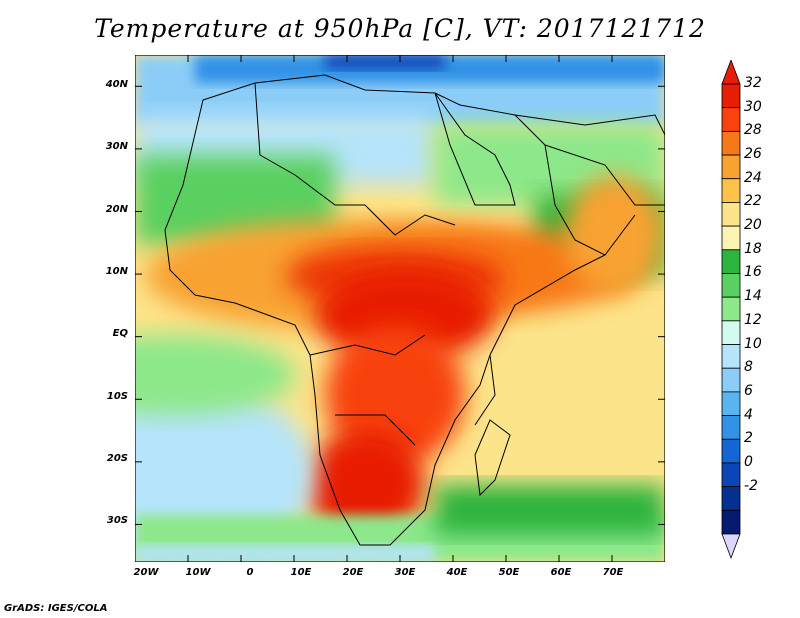 The height and width of the screenshot is (618, 800). What do you see at coordinates (117, 458) in the screenshot?
I see `lat-label-20s: 20S` at bounding box center [117, 458].